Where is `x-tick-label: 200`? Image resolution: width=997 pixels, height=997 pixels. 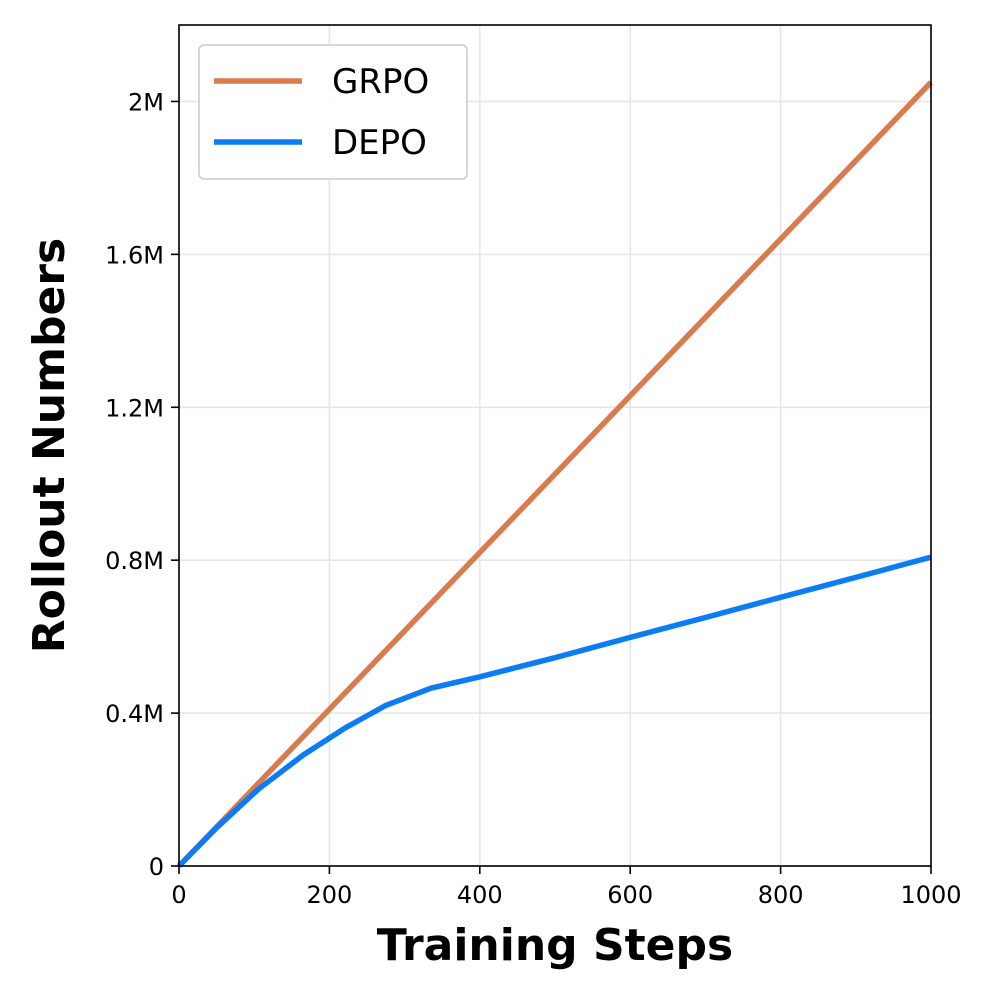
x-tick-label: 200 is located at coordinates (329, 895).